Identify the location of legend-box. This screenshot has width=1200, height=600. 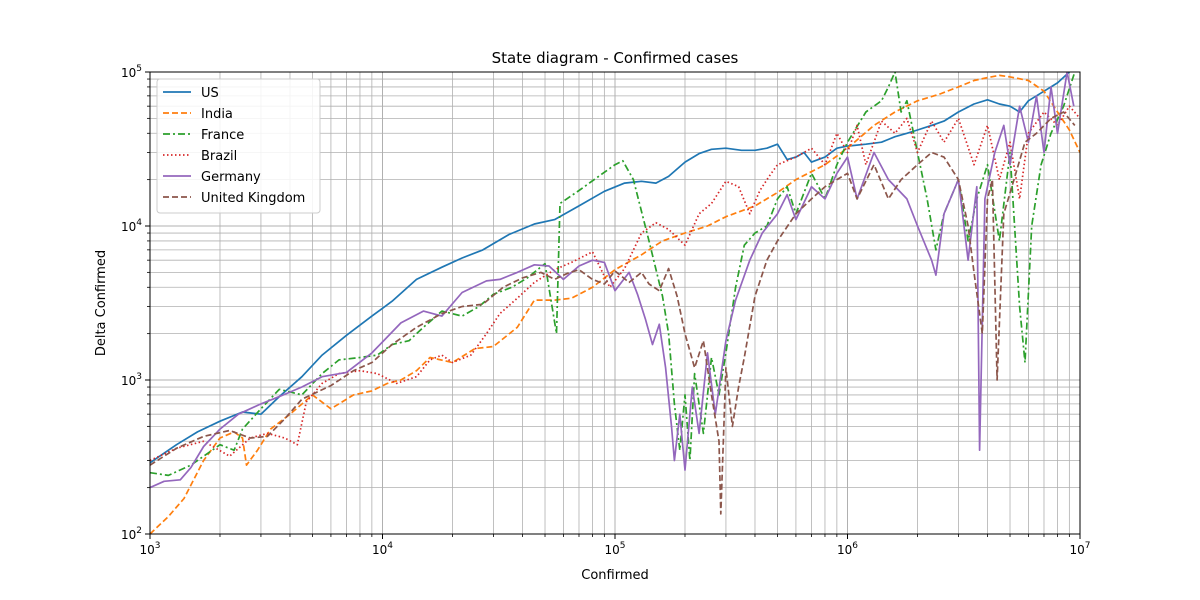
(238, 146).